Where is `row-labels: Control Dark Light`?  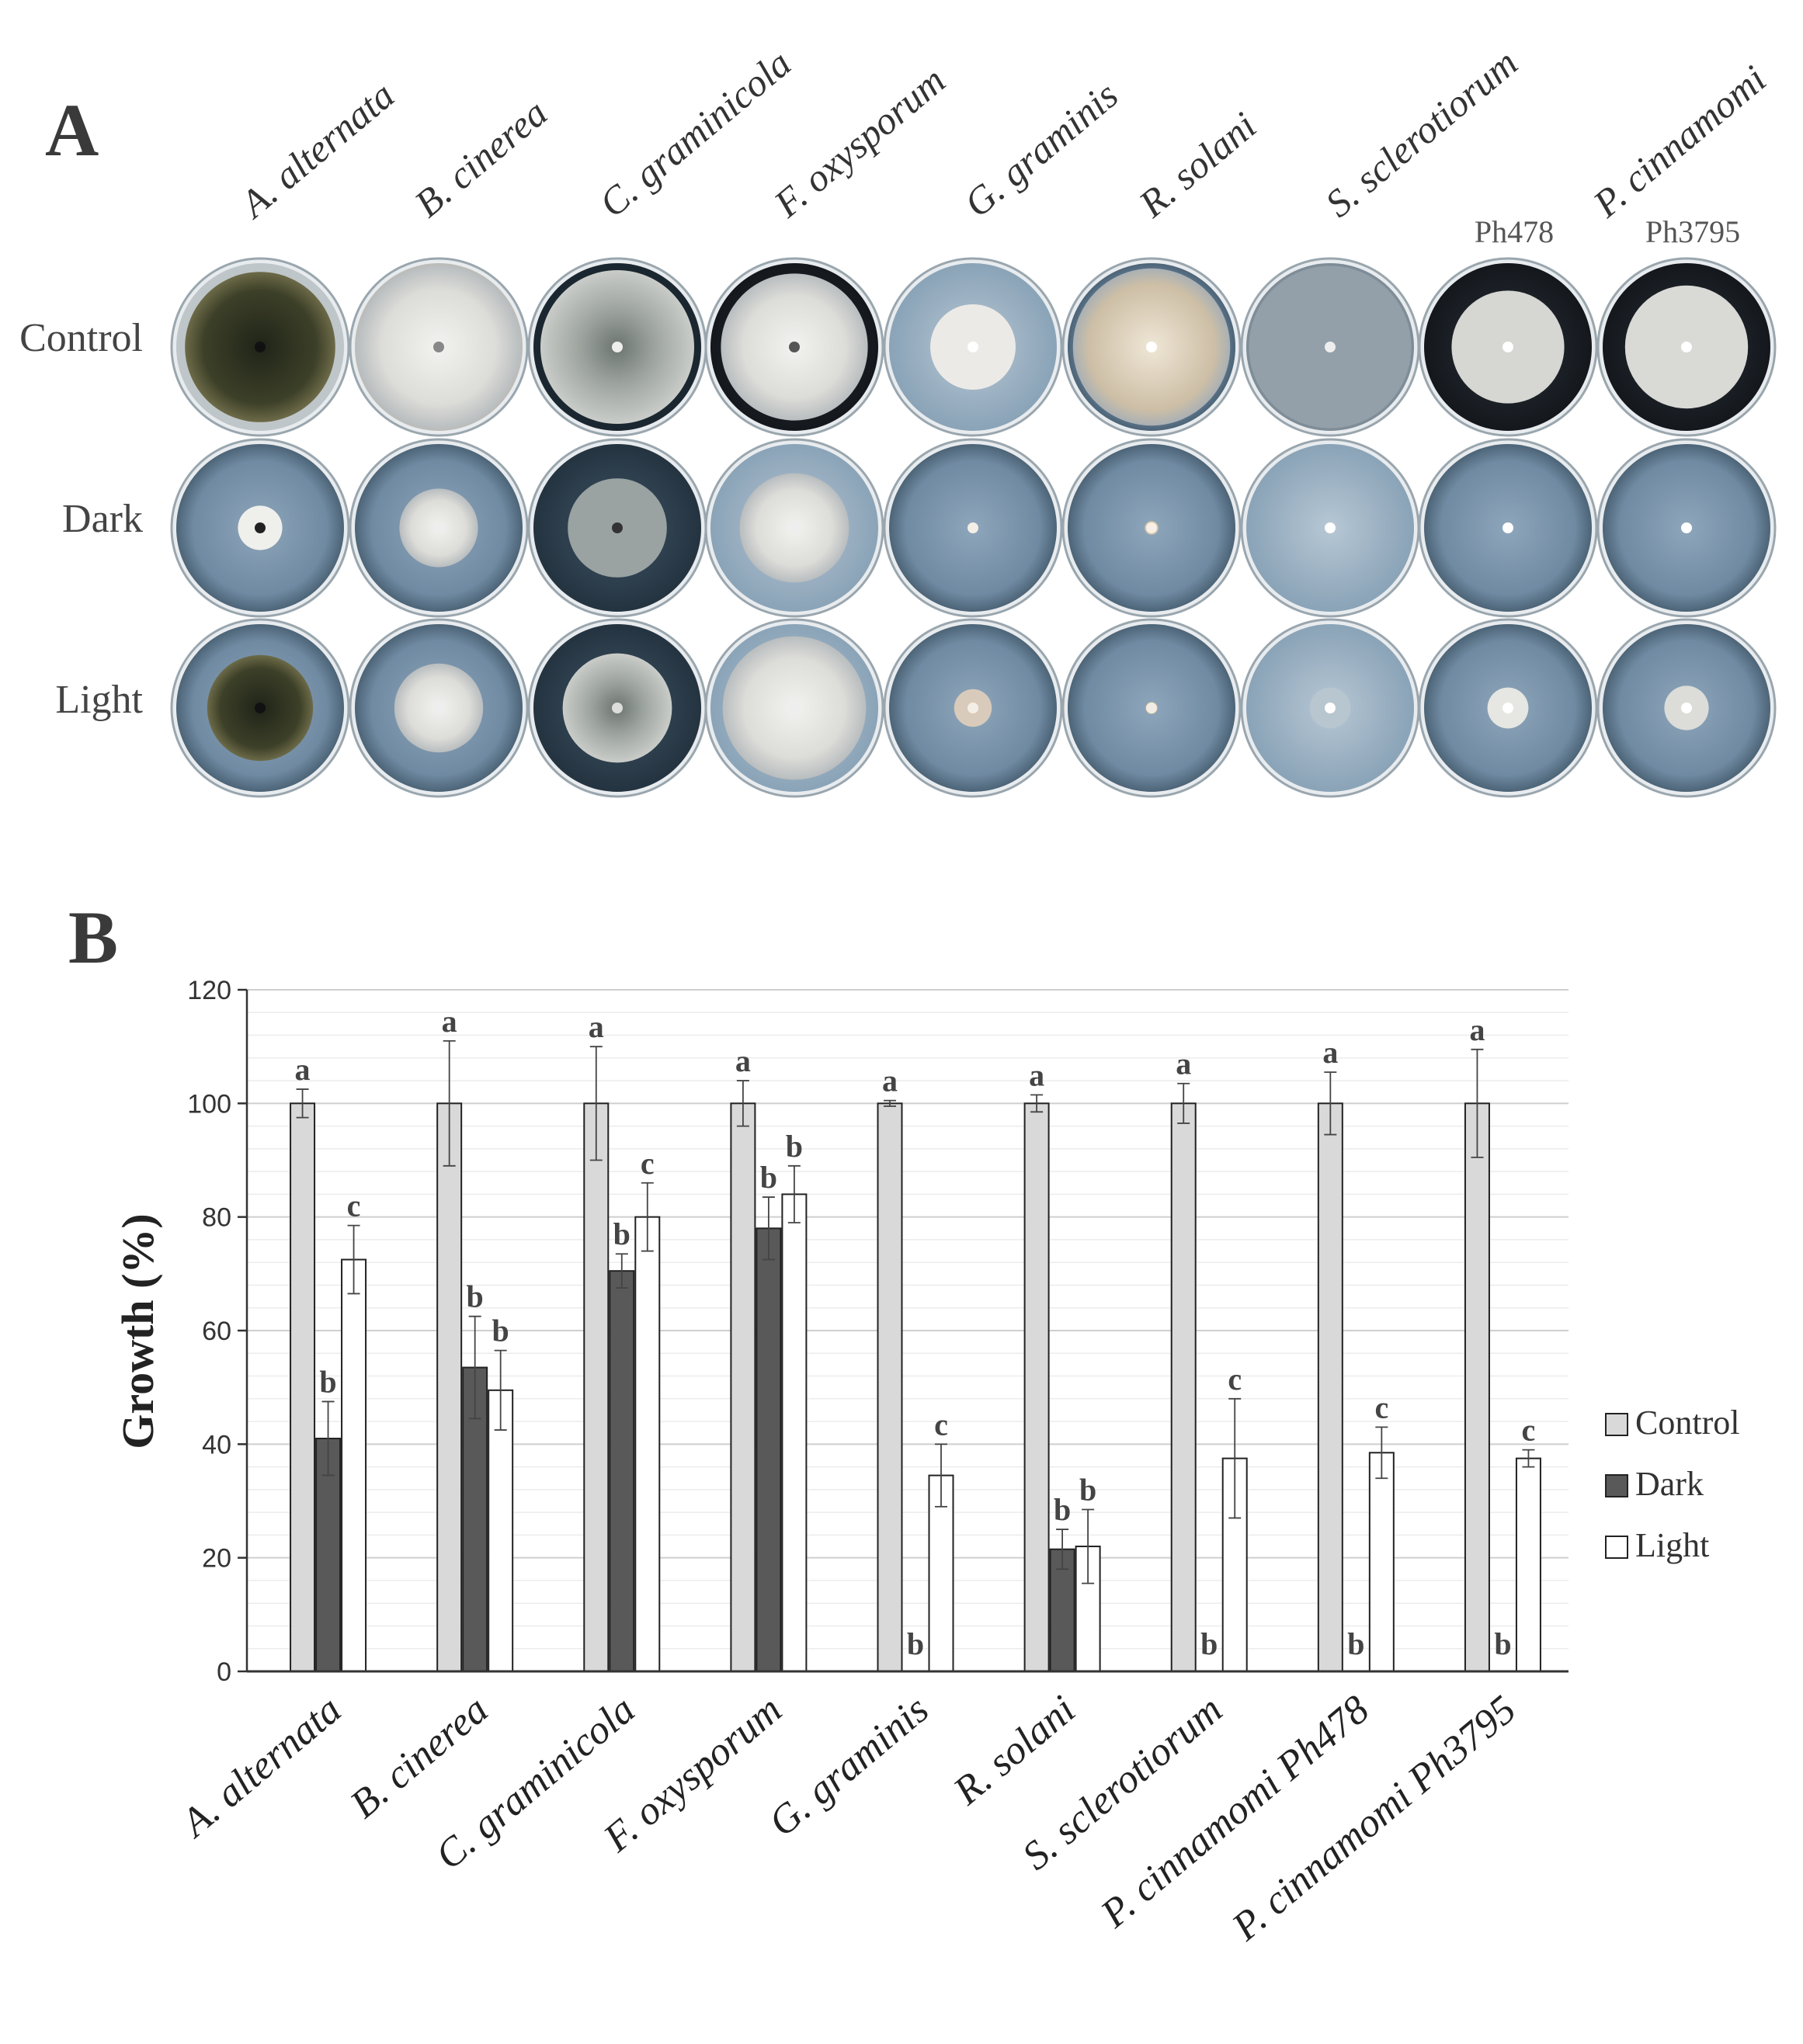 row-labels: Control Dark Light is located at coordinates (81, 519).